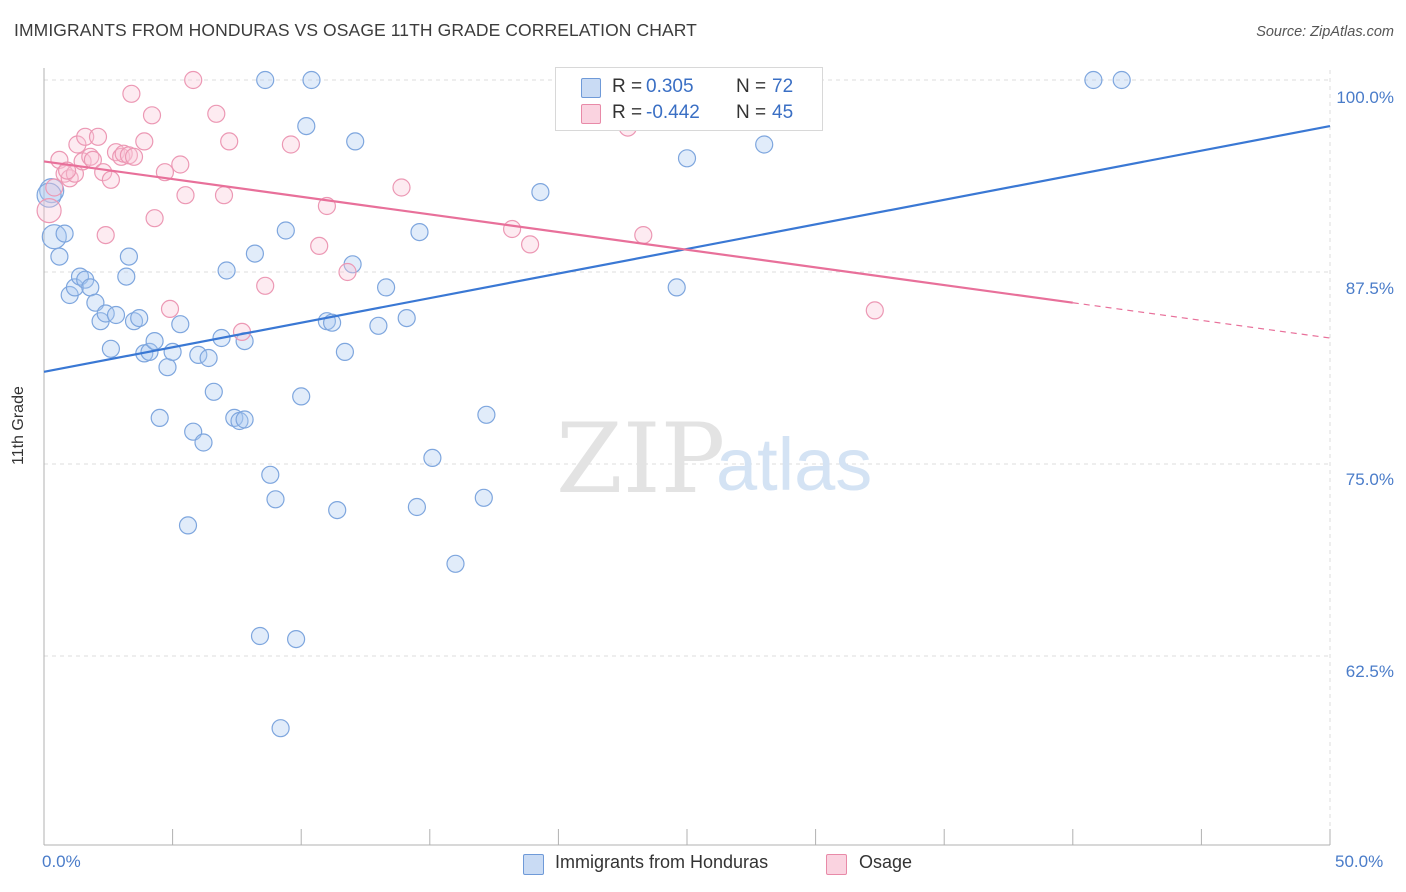 This screenshot has width=1406, height=892. Describe the element at coordinates (783, 86) in the screenshot. I see `legend-n-value: 72` at that location.